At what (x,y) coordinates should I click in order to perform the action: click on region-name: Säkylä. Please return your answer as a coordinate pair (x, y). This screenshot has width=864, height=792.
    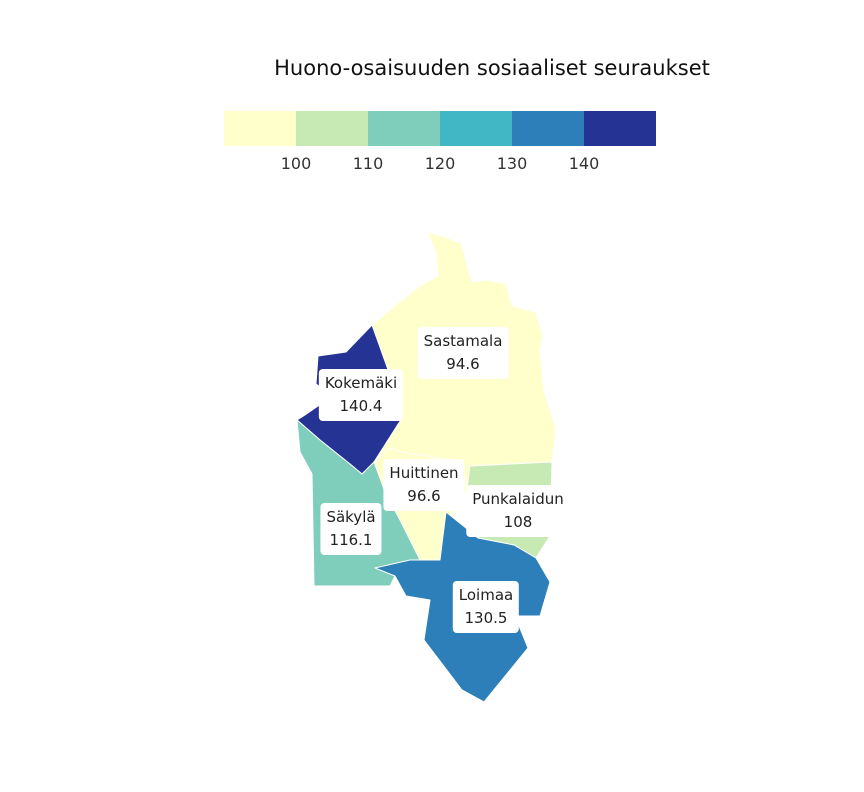
    Looking at the image, I should click on (351, 517).